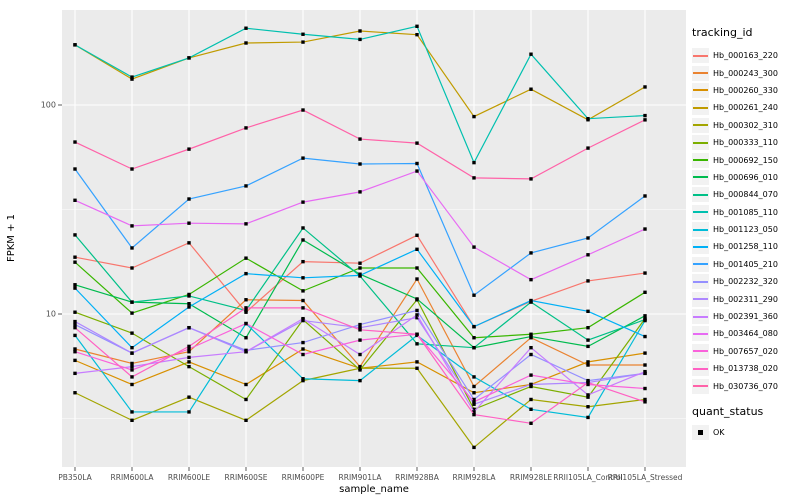 The width and height of the screenshot is (800, 500). Describe the element at coordinates (745, 143) in the screenshot. I see `legend-item-label: Hb_000333_110` at that location.